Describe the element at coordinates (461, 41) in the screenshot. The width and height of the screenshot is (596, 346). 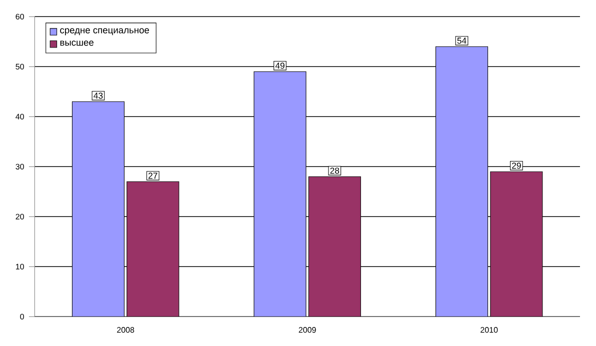
I see `data-label: 54` at that location.